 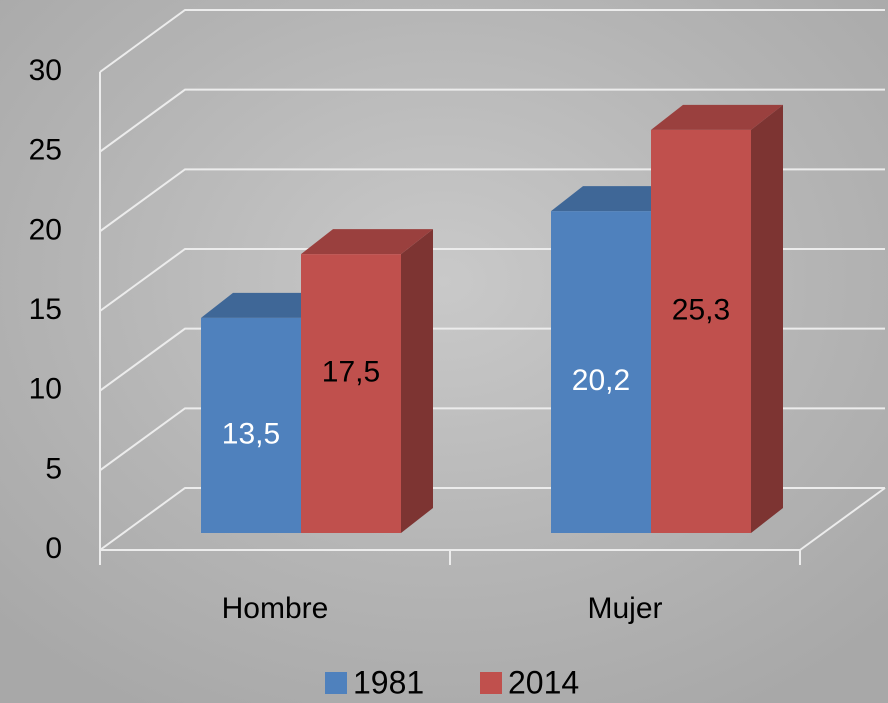 I want to click on y-tick-label: 0, so click(x=53, y=548).